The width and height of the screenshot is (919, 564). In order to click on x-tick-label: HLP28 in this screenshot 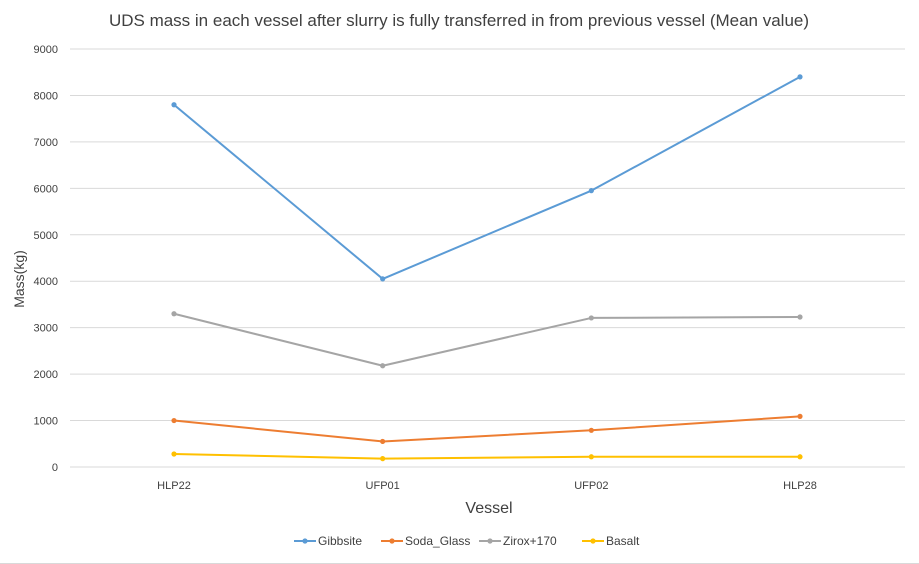, I will do `click(800, 486)`.